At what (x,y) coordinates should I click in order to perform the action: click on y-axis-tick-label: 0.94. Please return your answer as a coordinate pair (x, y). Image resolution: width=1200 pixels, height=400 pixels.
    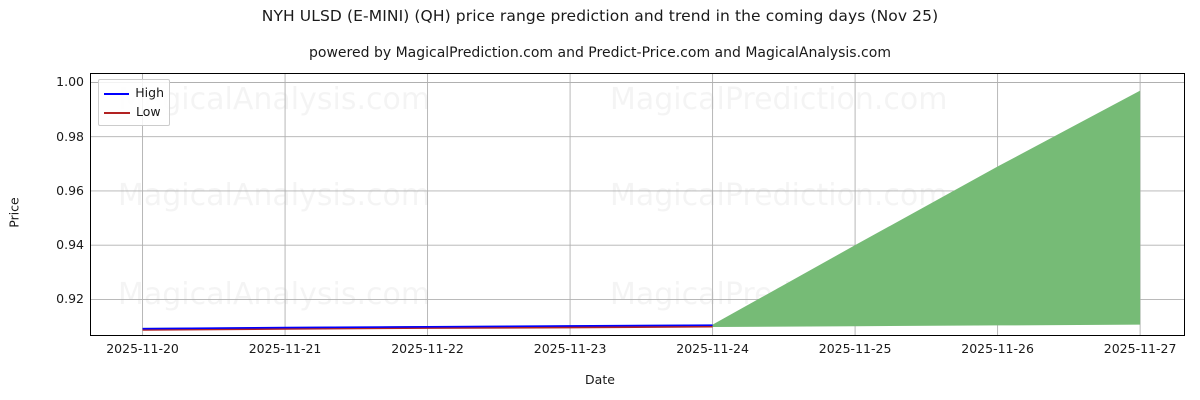
    Looking at the image, I should click on (70, 245).